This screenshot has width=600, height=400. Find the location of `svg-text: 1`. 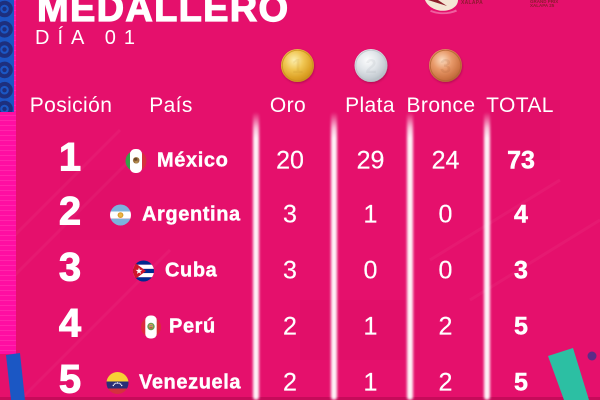

svg-text: 1 is located at coordinates (297, 67).